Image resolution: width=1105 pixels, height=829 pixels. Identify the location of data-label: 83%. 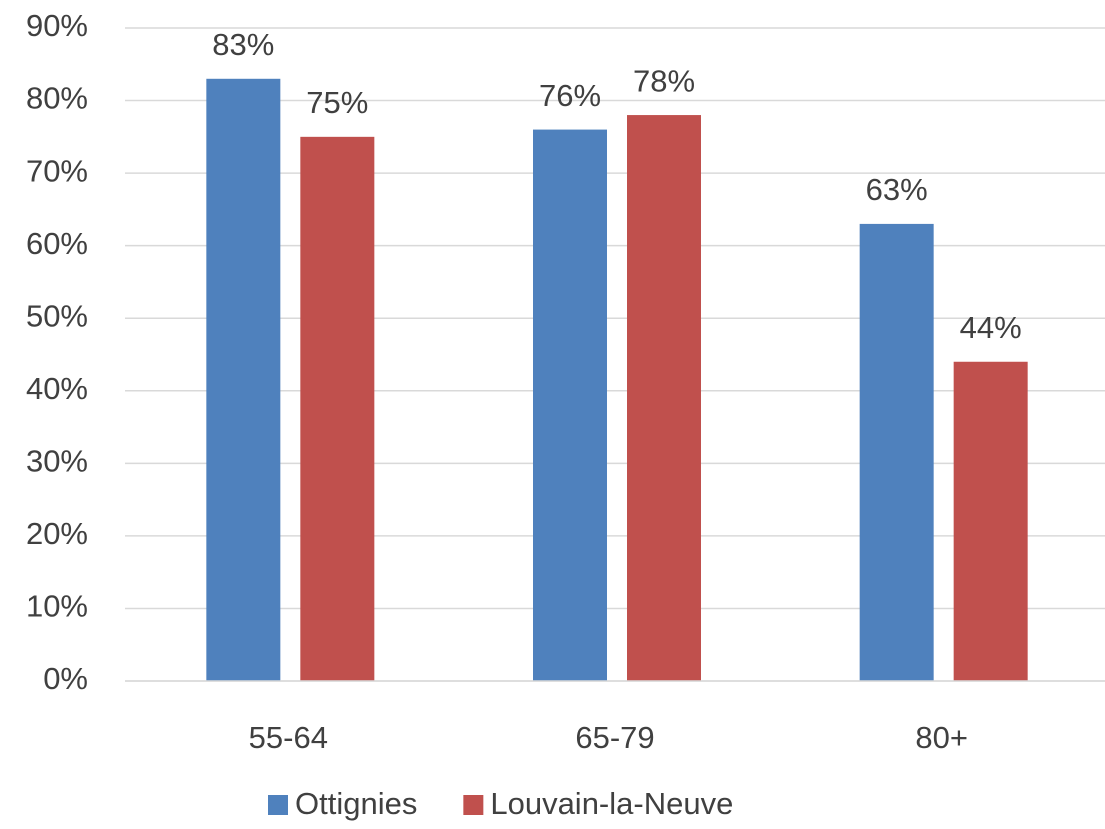
(243, 44).